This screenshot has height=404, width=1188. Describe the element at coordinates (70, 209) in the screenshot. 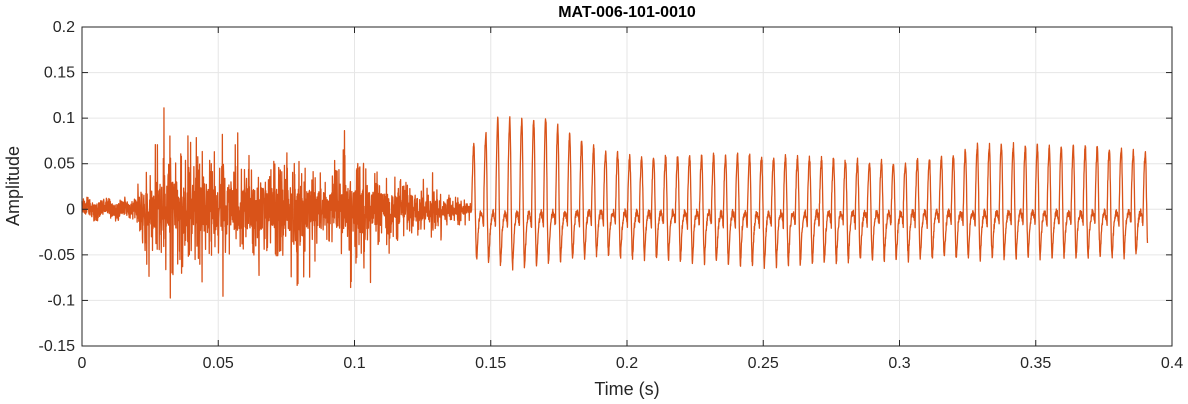

I see `y-tick-label: 0` at that location.